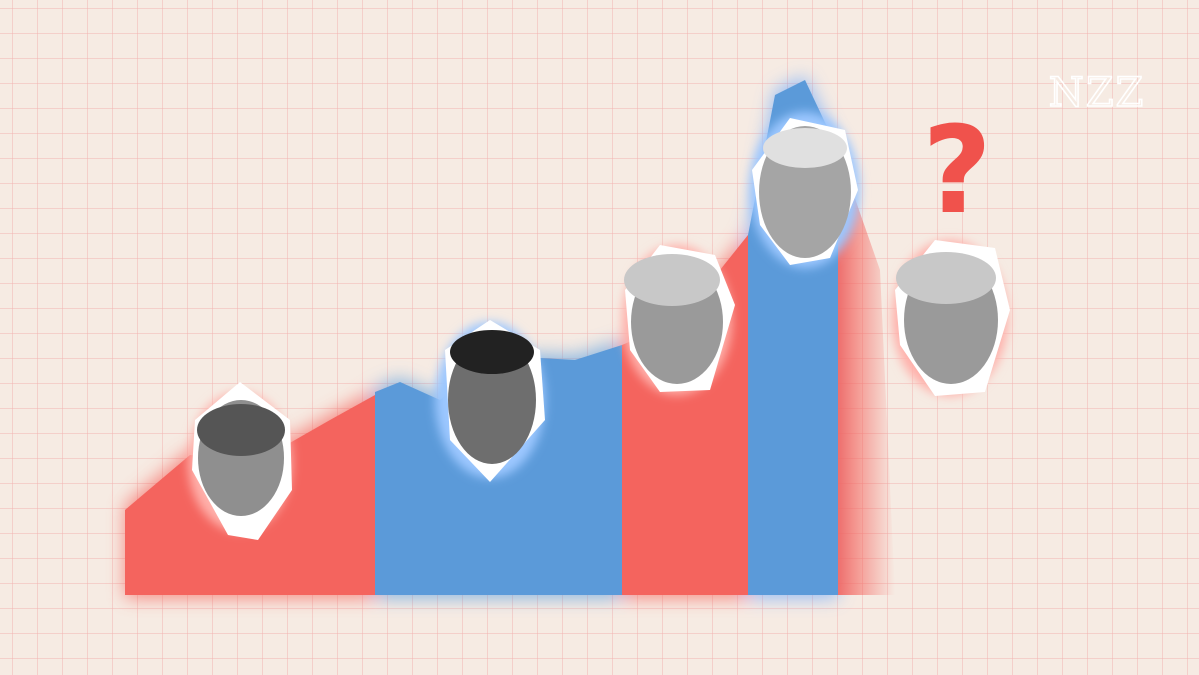  I want to click on question-mark: ?, so click(957, 171).